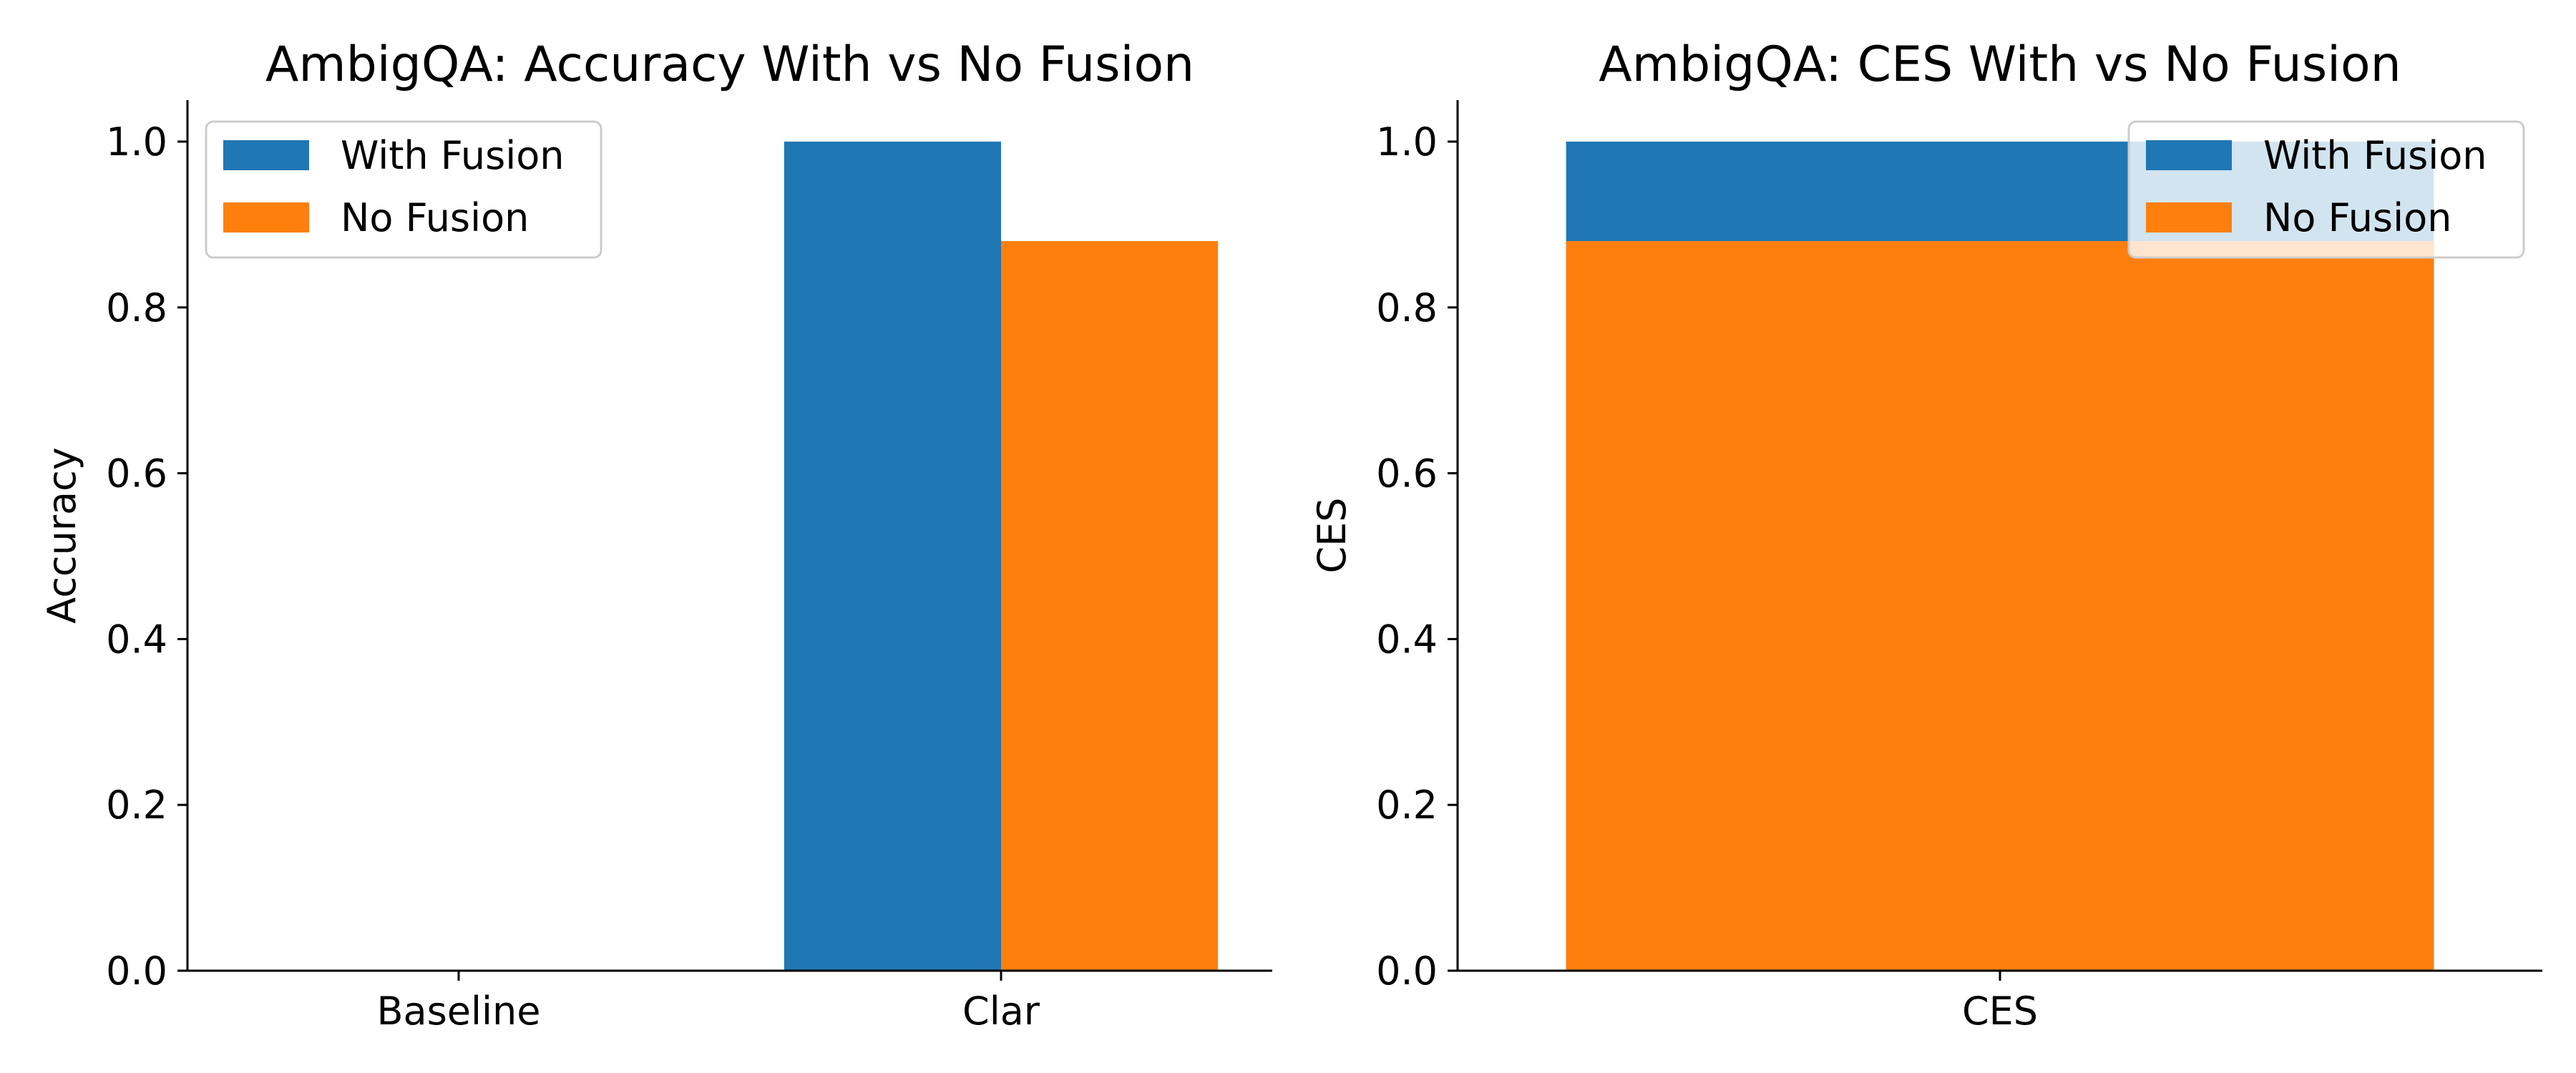  I want to click on x-tick-label: Clar, so click(1001, 1011).